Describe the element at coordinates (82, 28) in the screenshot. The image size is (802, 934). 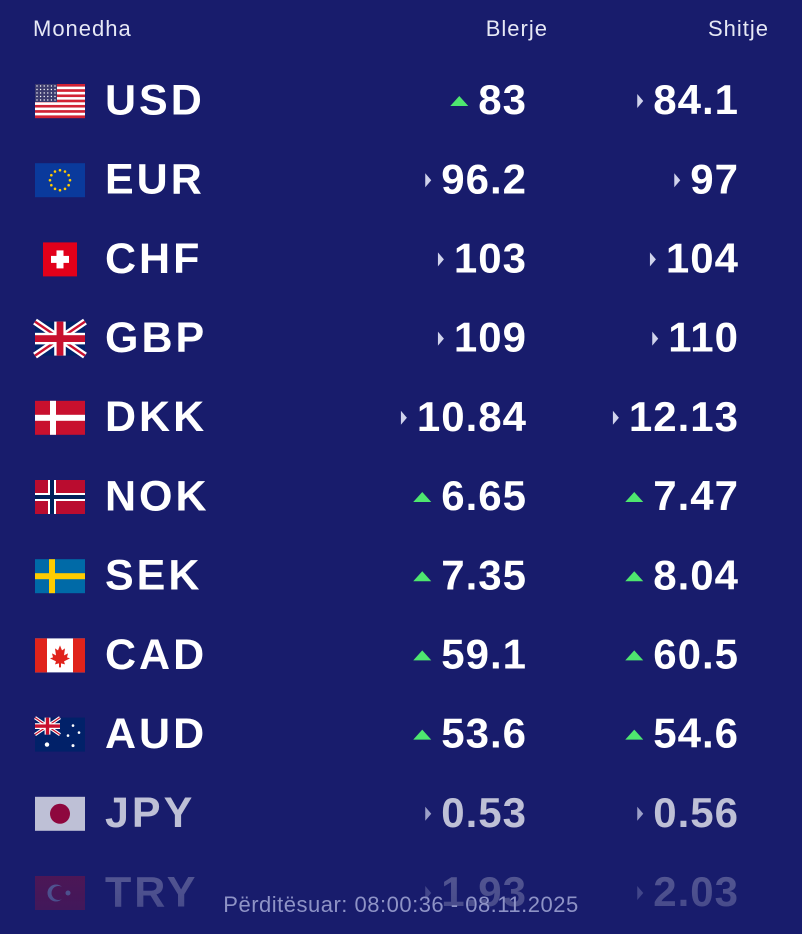
I see `header-currency: Monedha` at that location.